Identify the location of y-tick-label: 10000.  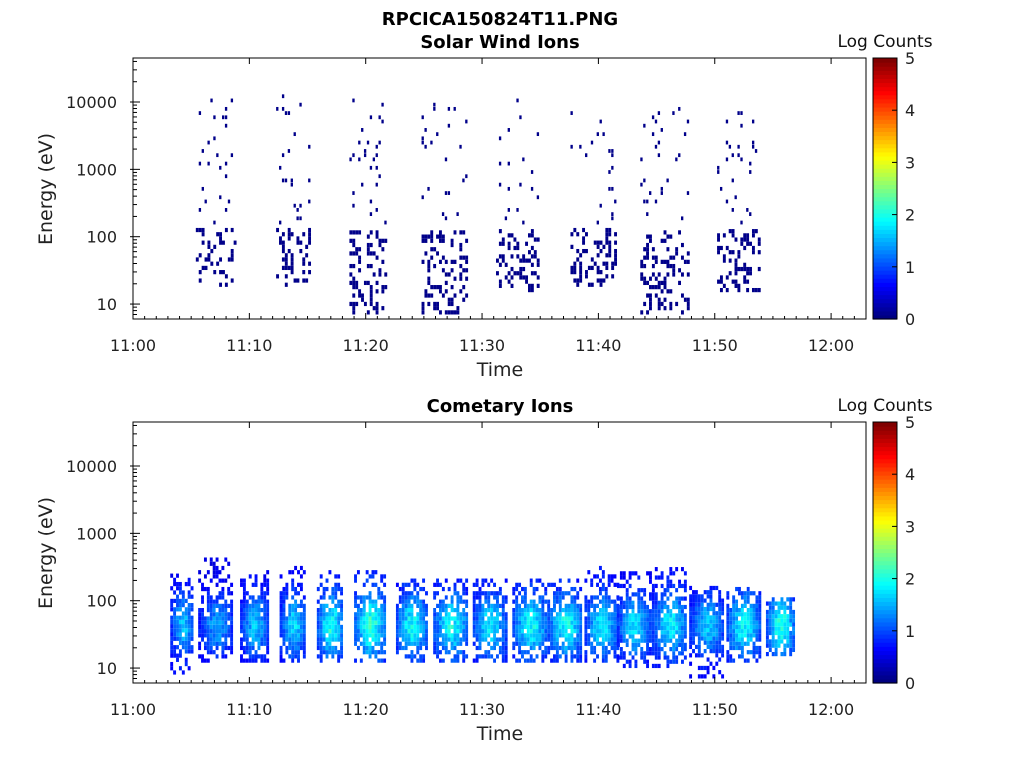
(91, 102).